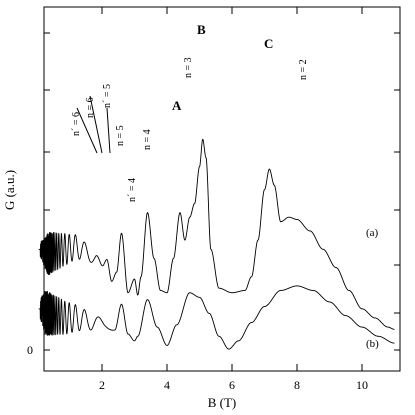 The image size is (415, 415). I want to click on x-tick-label: 10, so click(362, 385).